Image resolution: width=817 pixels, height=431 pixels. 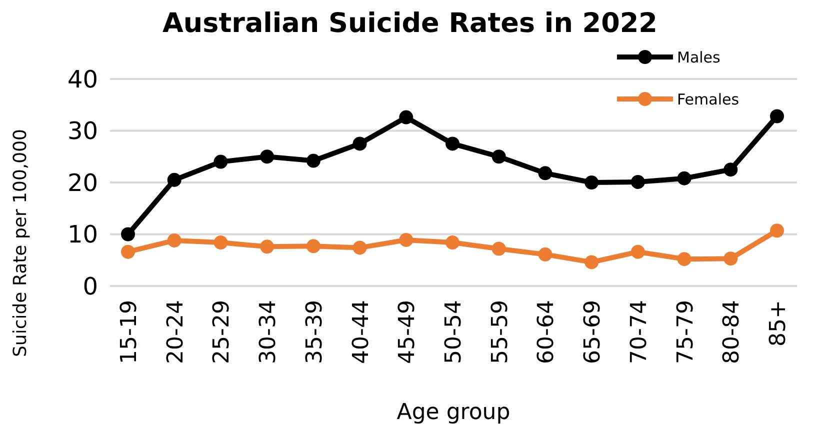 I want to click on x-tick-label: 65-69, so click(x=593, y=332).